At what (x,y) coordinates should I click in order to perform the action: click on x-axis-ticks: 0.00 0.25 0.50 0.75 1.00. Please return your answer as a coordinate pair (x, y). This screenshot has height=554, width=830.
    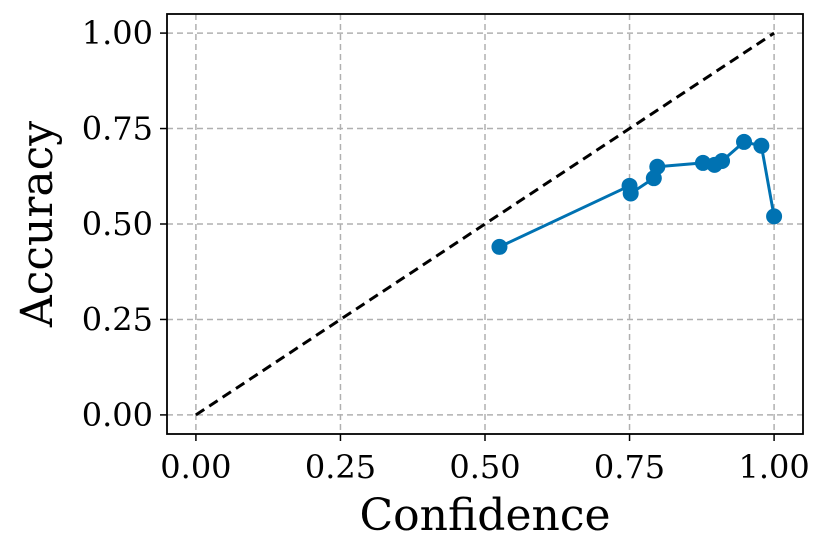
    Looking at the image, I should click on (485, 460).